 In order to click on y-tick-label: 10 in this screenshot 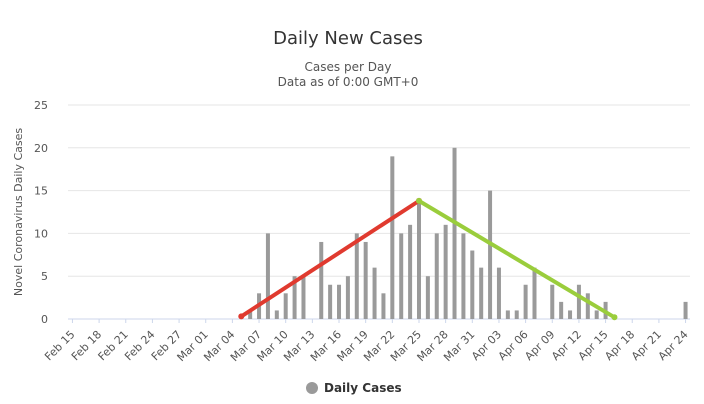, I will do `click(41, 233)`.